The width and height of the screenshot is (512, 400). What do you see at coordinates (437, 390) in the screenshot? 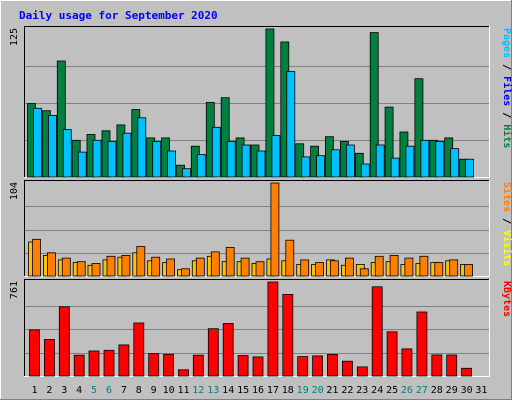
I see `day-label-28: 28` at bounding box center [437, 390].